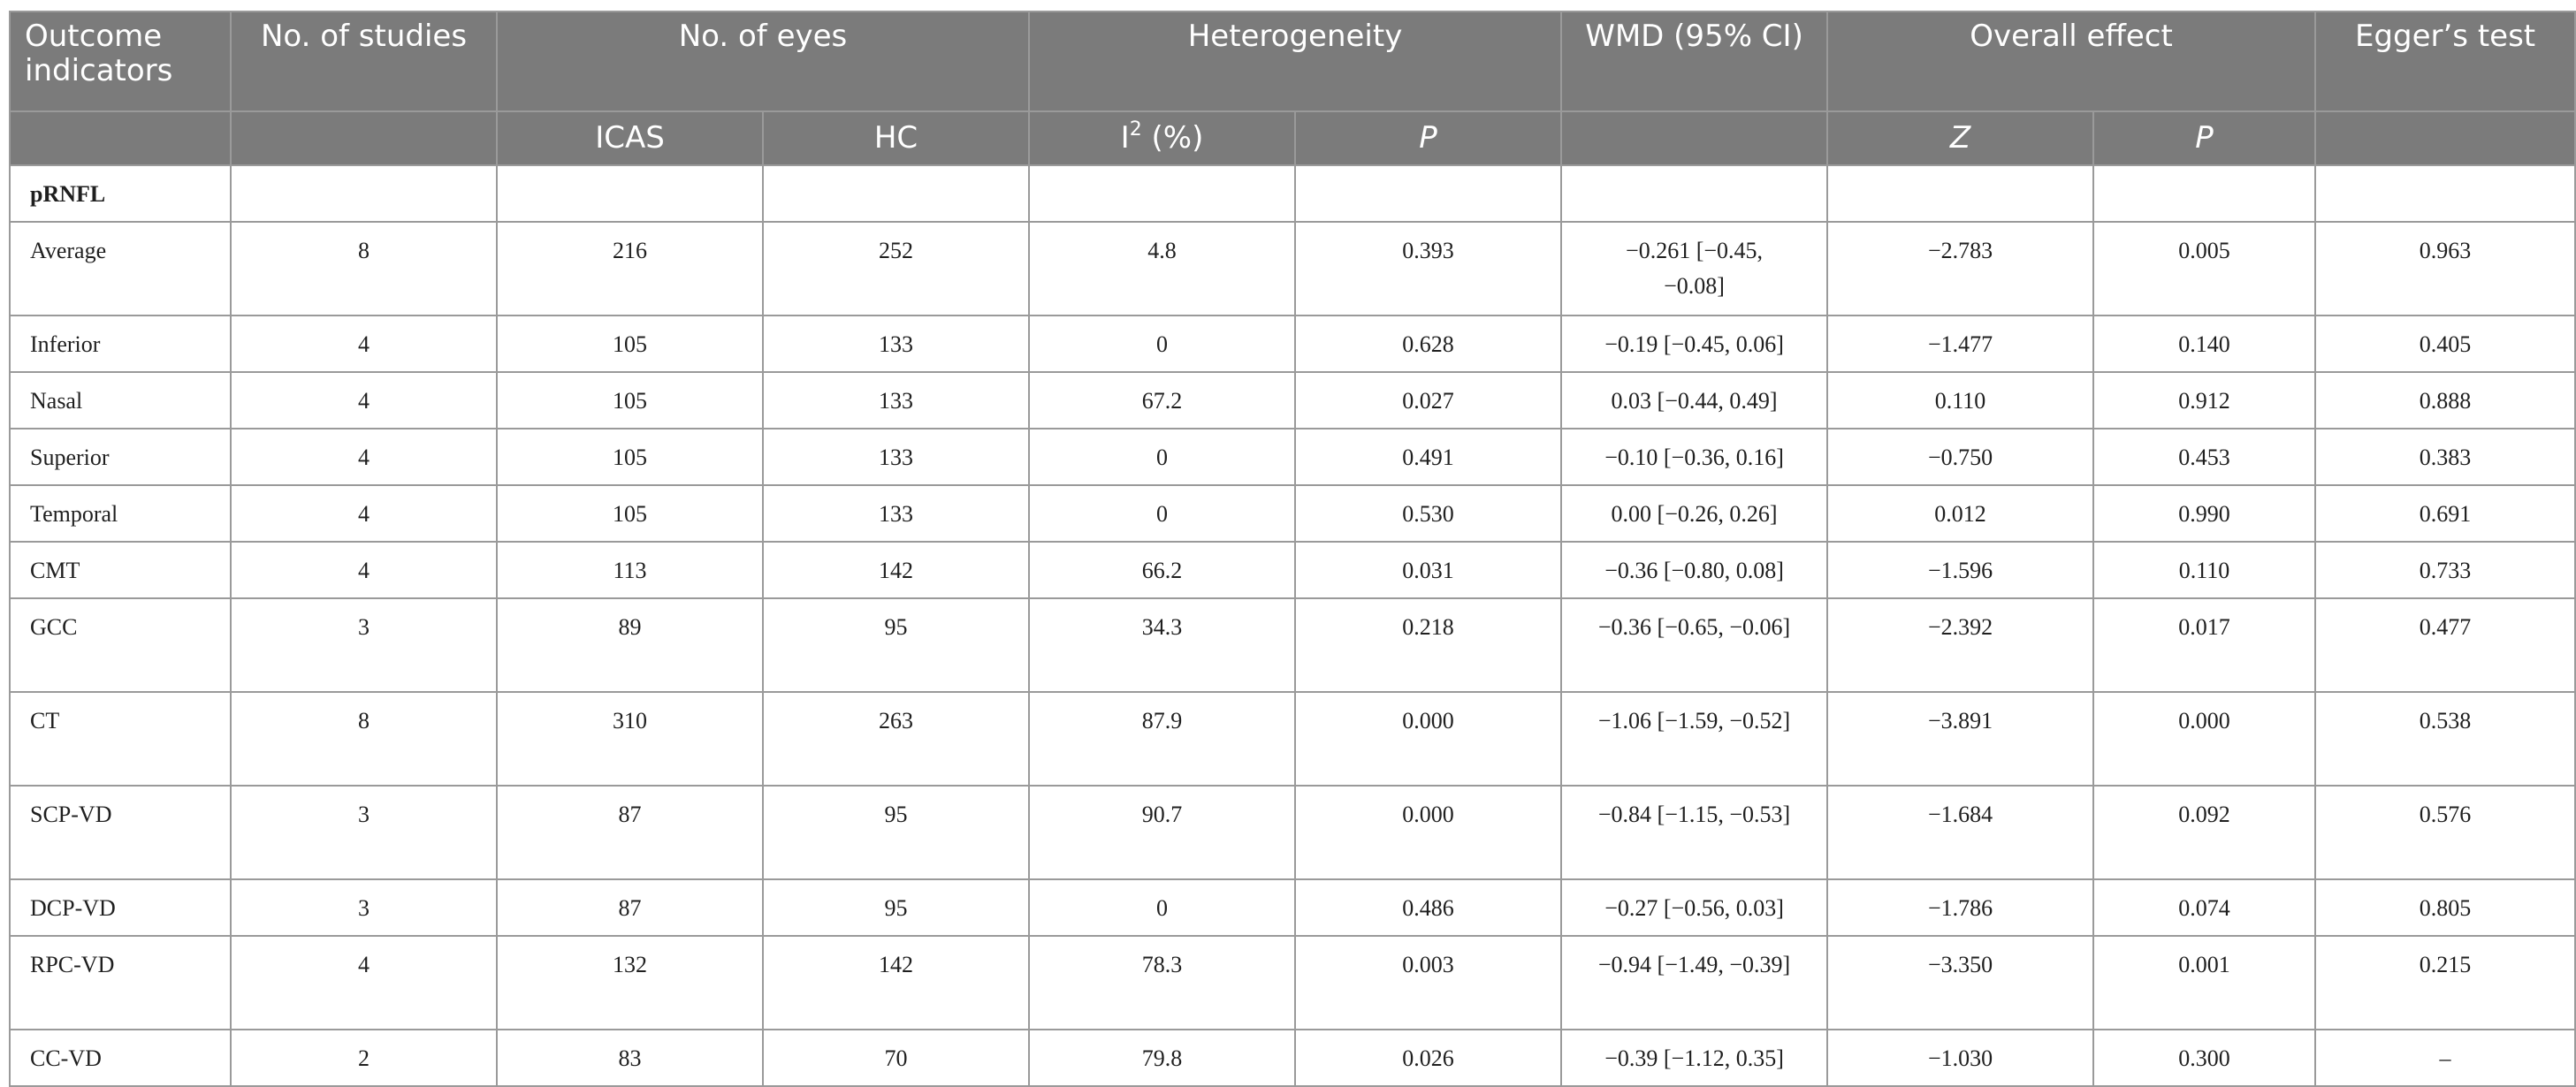  I want to click on header-no-of-studies: No. of studies, so click(364, 61).